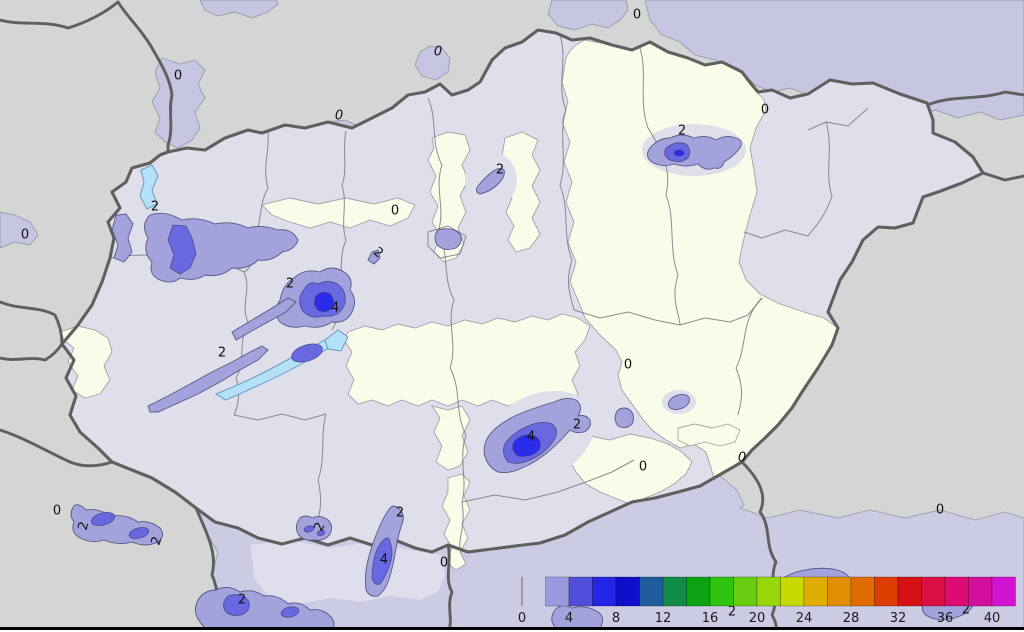 This screenshot has height=632, width=1024. I want to click on bottom-margin, so click(512, 631).